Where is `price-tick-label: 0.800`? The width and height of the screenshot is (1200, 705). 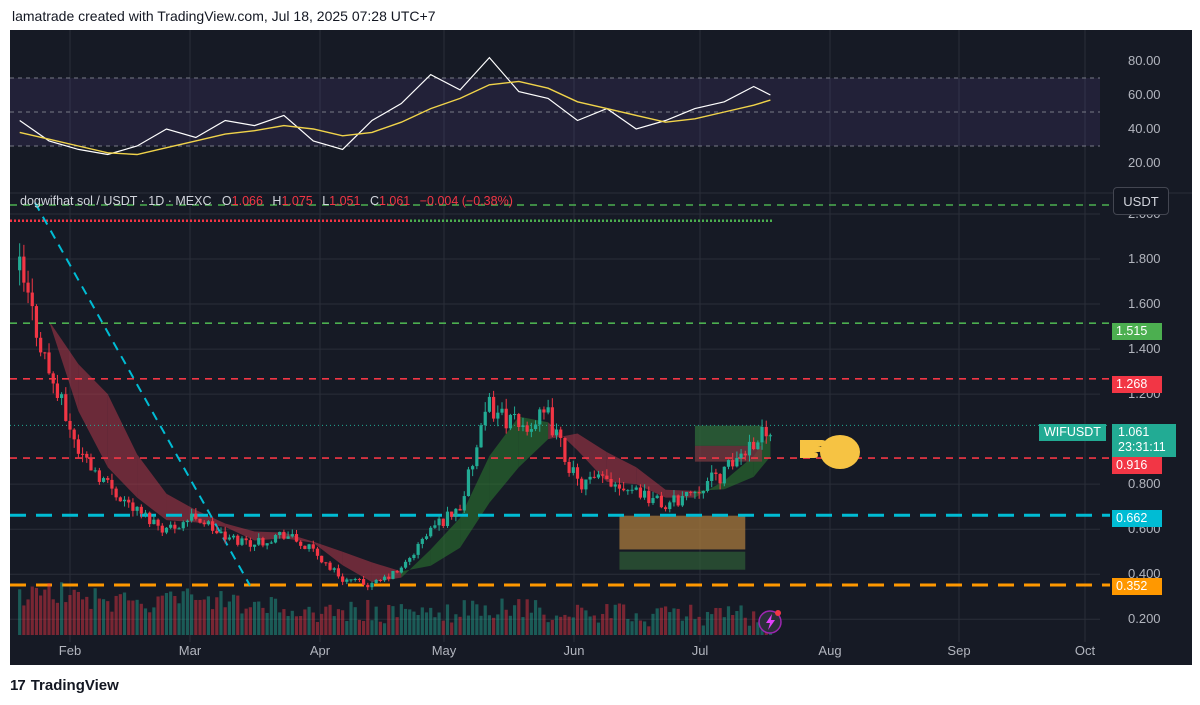
price-tick-label: 0.800 is located at coordinates (1144, 483).